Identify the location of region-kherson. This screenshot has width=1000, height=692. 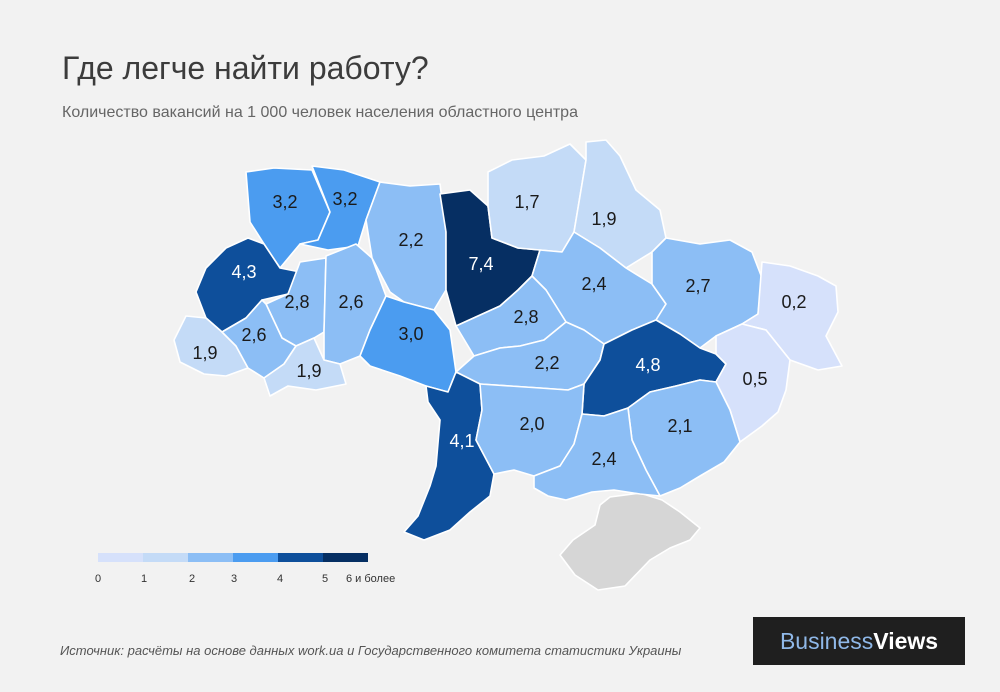
(597, 454).